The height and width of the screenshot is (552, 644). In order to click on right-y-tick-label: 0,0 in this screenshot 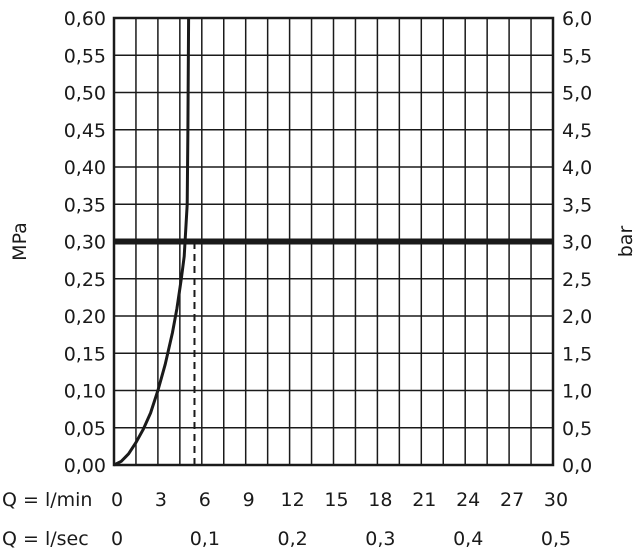, I will do `click(577, 466)`.